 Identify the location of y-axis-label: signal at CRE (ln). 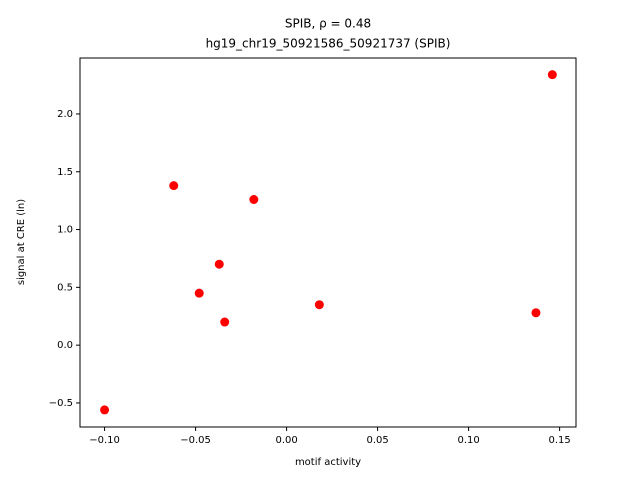
(21, 242).